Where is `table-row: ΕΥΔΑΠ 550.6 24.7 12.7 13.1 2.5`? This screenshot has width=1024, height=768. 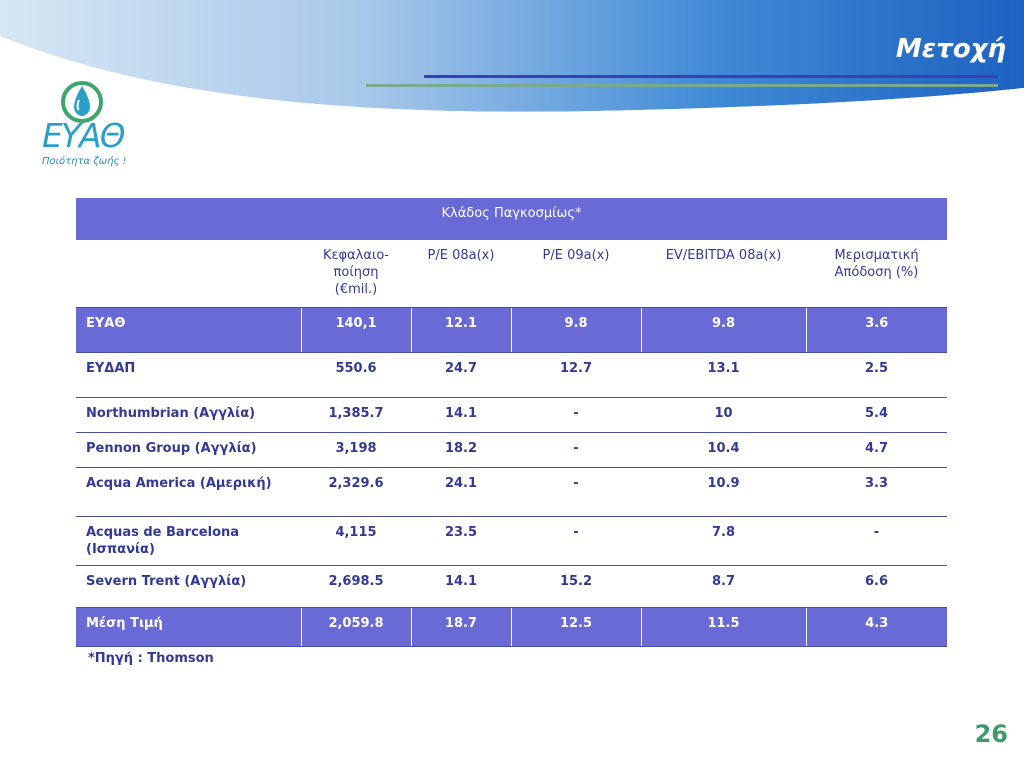
table-row: ΕΥΔΑΠ 550.6 24.7 12.7 13.1 2.5 is located at coordinates (512, 375).